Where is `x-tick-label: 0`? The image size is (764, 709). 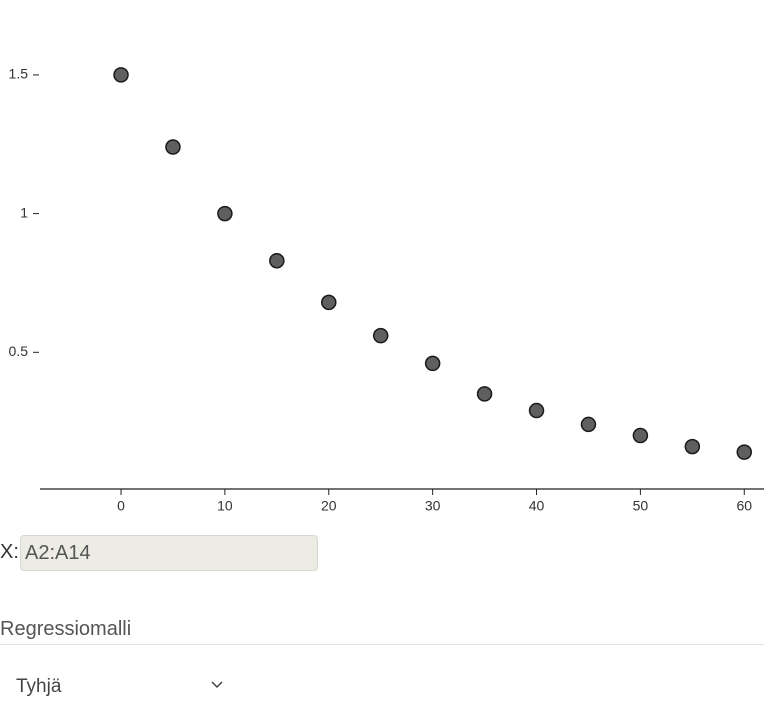 x-tick-label: 0 is located at coordinates (121, 506).